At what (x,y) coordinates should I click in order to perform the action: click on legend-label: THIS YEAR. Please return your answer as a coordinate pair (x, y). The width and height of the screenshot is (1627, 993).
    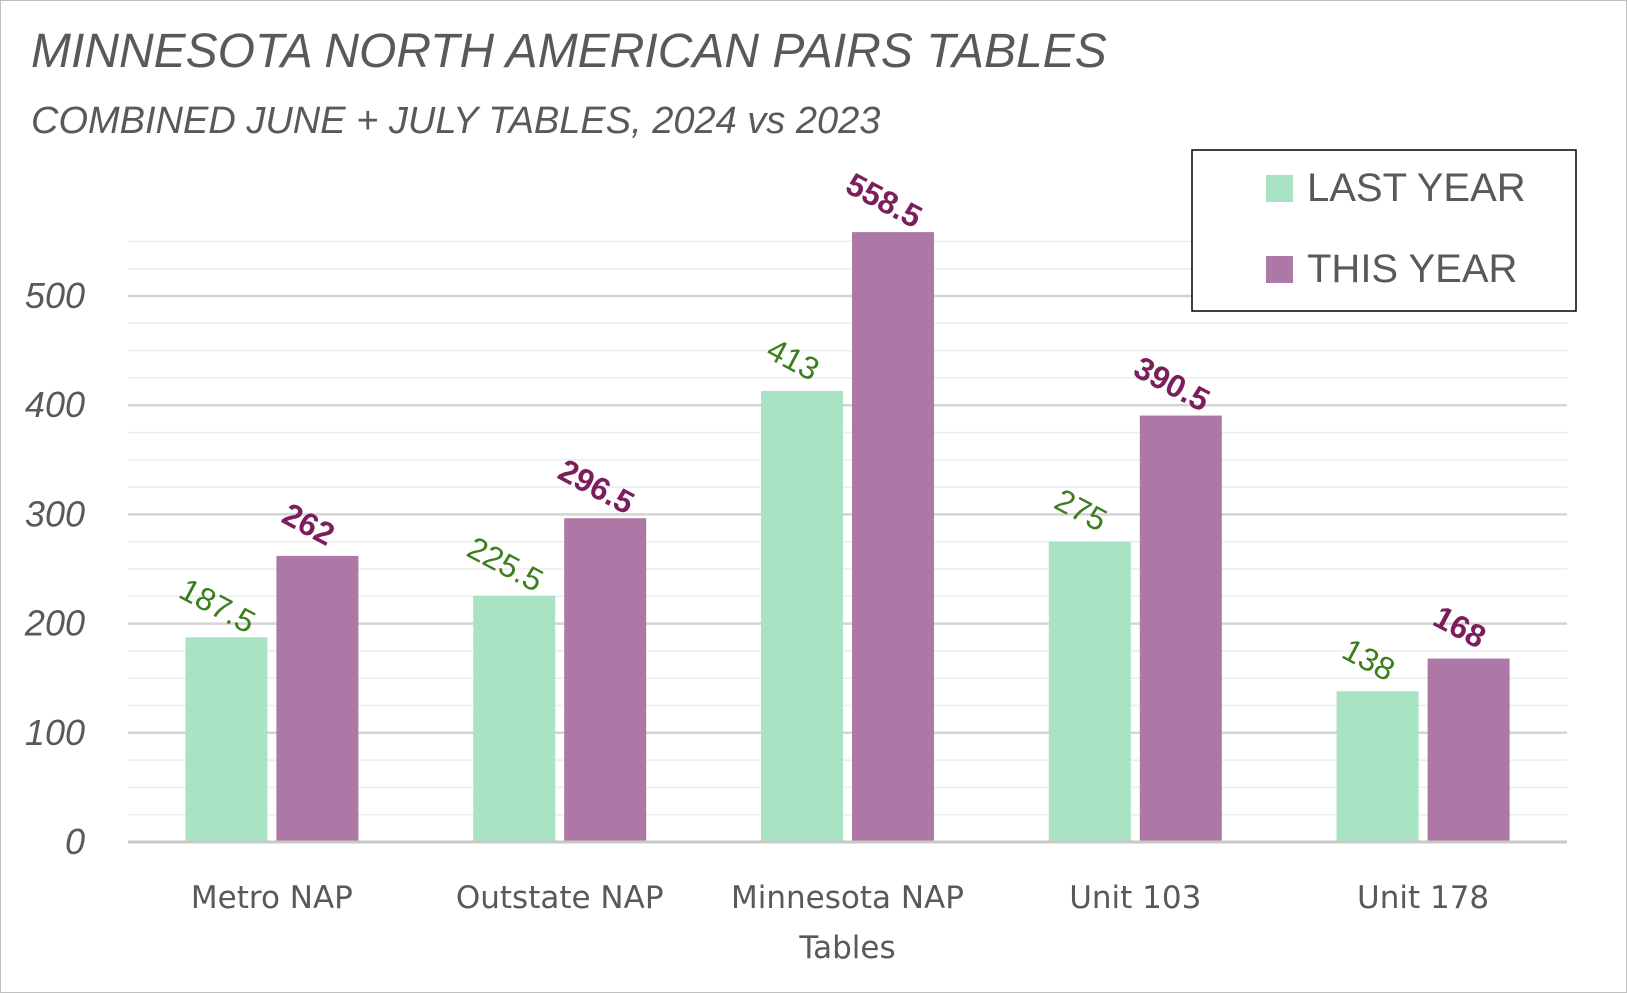
    Looking at the image, I should click on (1412, 269).